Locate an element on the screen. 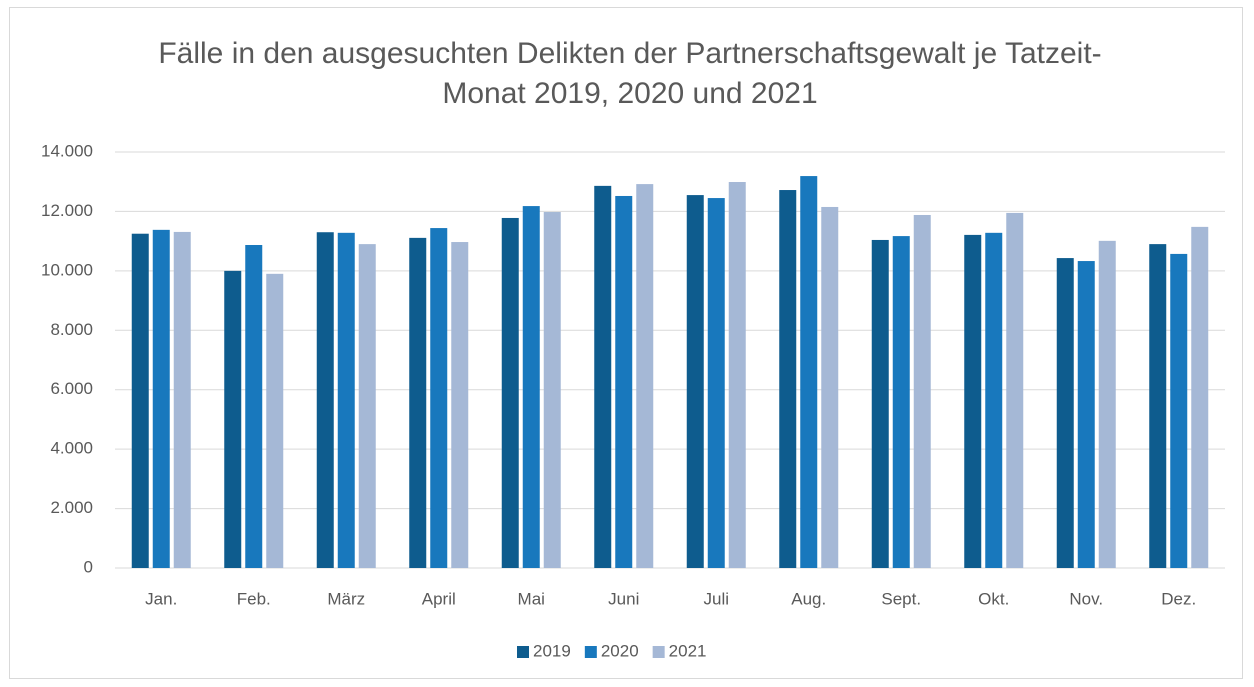 The image size is (1254, 687). x-tick-label: Nov. is located at coordinates (1086, 598).